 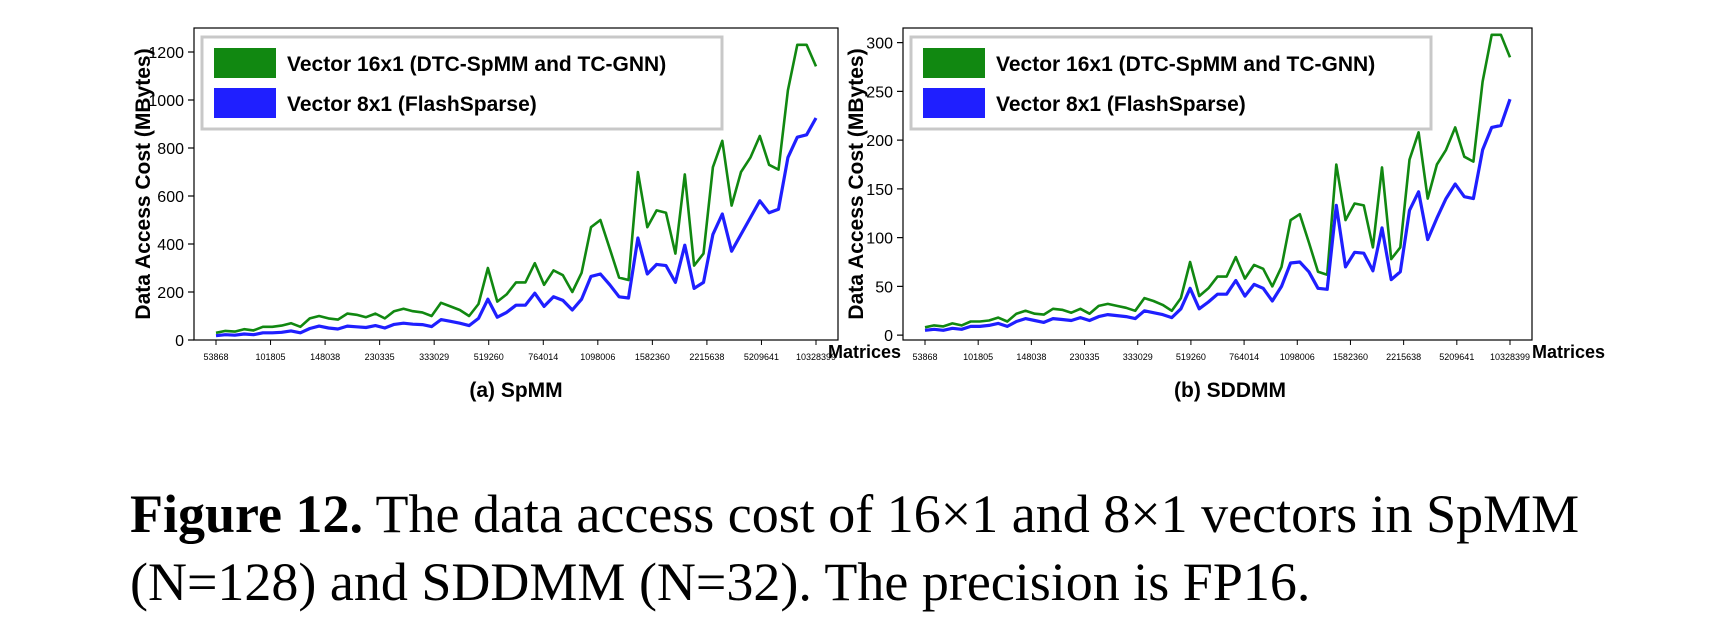 I want to click on y-tick-label: 100, so click(x=879, y=239).